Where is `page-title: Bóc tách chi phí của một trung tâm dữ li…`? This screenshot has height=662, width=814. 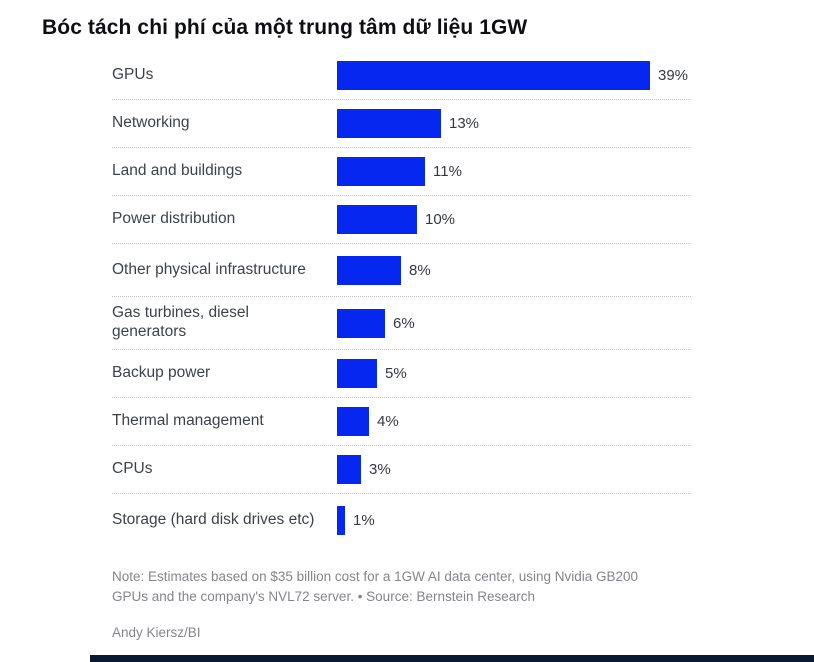 page-title: Bóc tách chi phí của một trung tâm dữ li… is located at coordinates (285, 27).